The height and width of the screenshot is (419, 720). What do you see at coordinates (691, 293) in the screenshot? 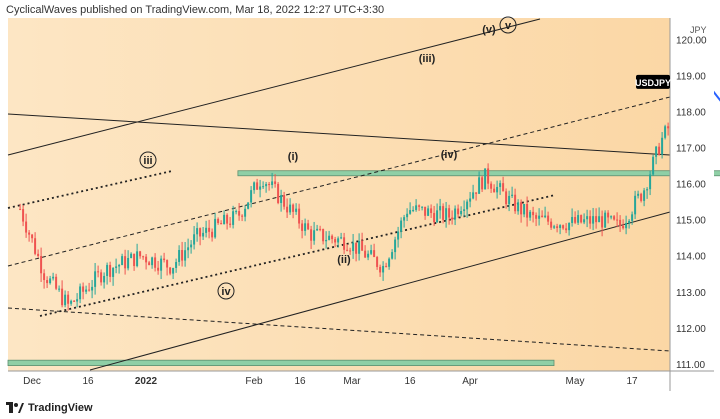
I see `price-tick-label: 113.00` at bounding box center [691, 293].